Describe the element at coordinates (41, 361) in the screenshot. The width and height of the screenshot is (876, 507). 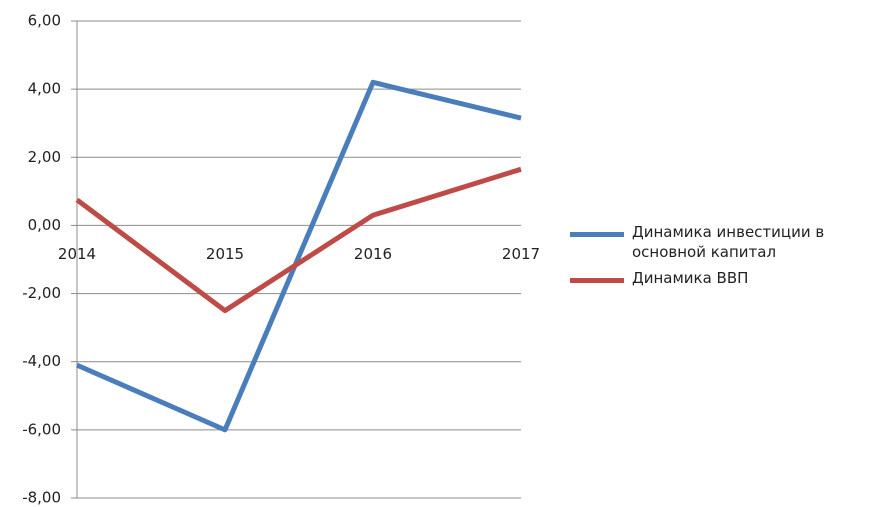
I see `y-tick-label: -4,00` at that location.